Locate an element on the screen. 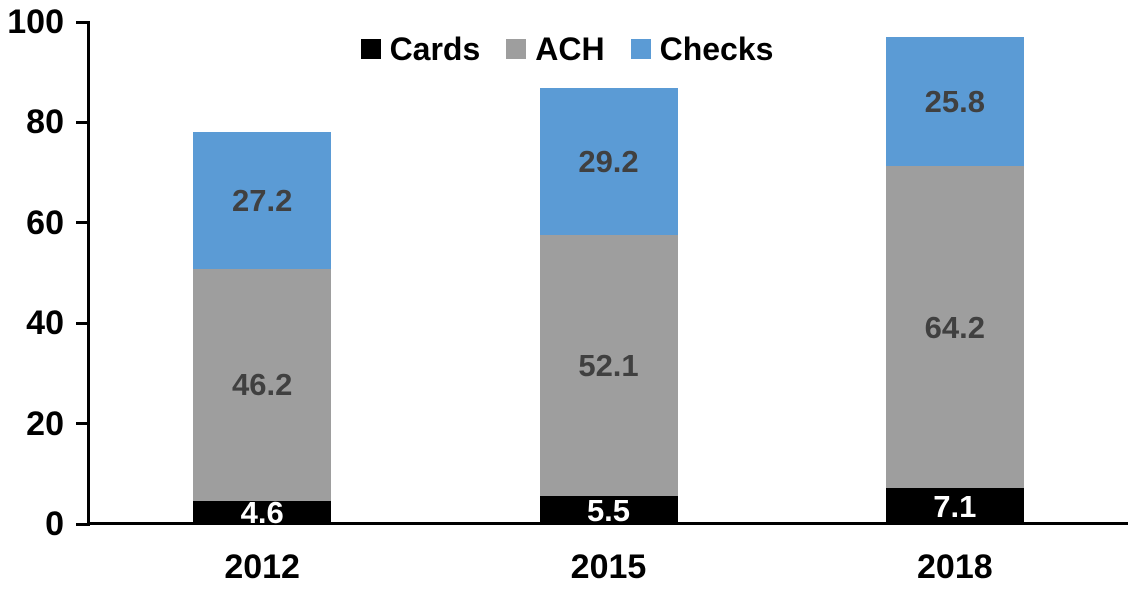 The width and height of the screenshot is (1134, 599). value-label-checks: 29.2 is located at coordinates (608, 162).